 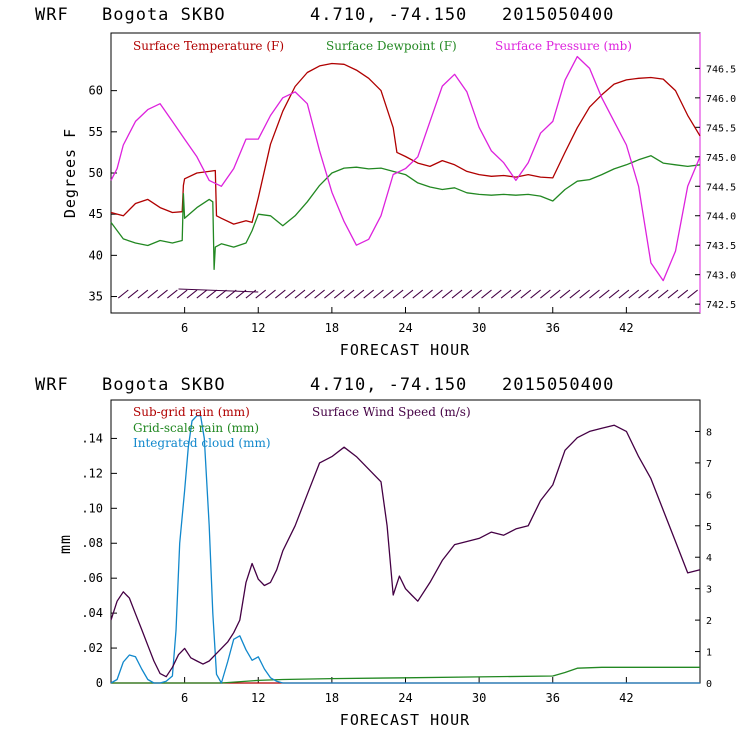 I want to click on y-tick-label: .10, so click(x=92, y=508).